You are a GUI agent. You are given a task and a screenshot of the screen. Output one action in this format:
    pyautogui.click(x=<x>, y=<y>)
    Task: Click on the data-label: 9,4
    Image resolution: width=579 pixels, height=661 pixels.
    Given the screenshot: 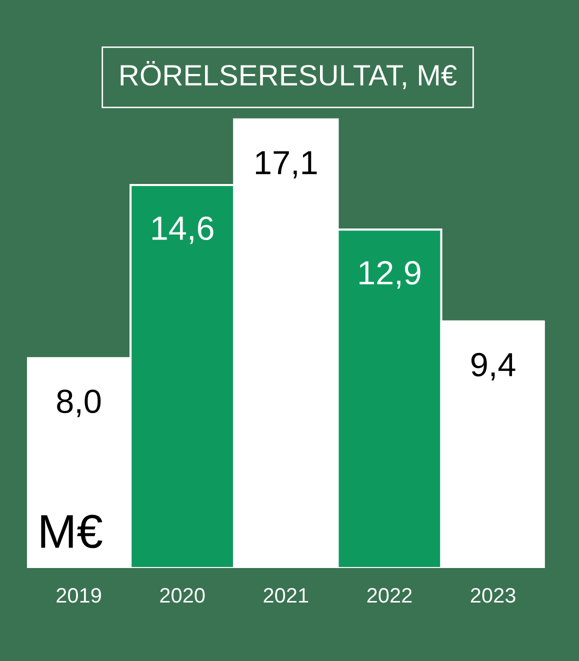 What is the action you would take?
    pyautogui.click(x=493, y=366)
    